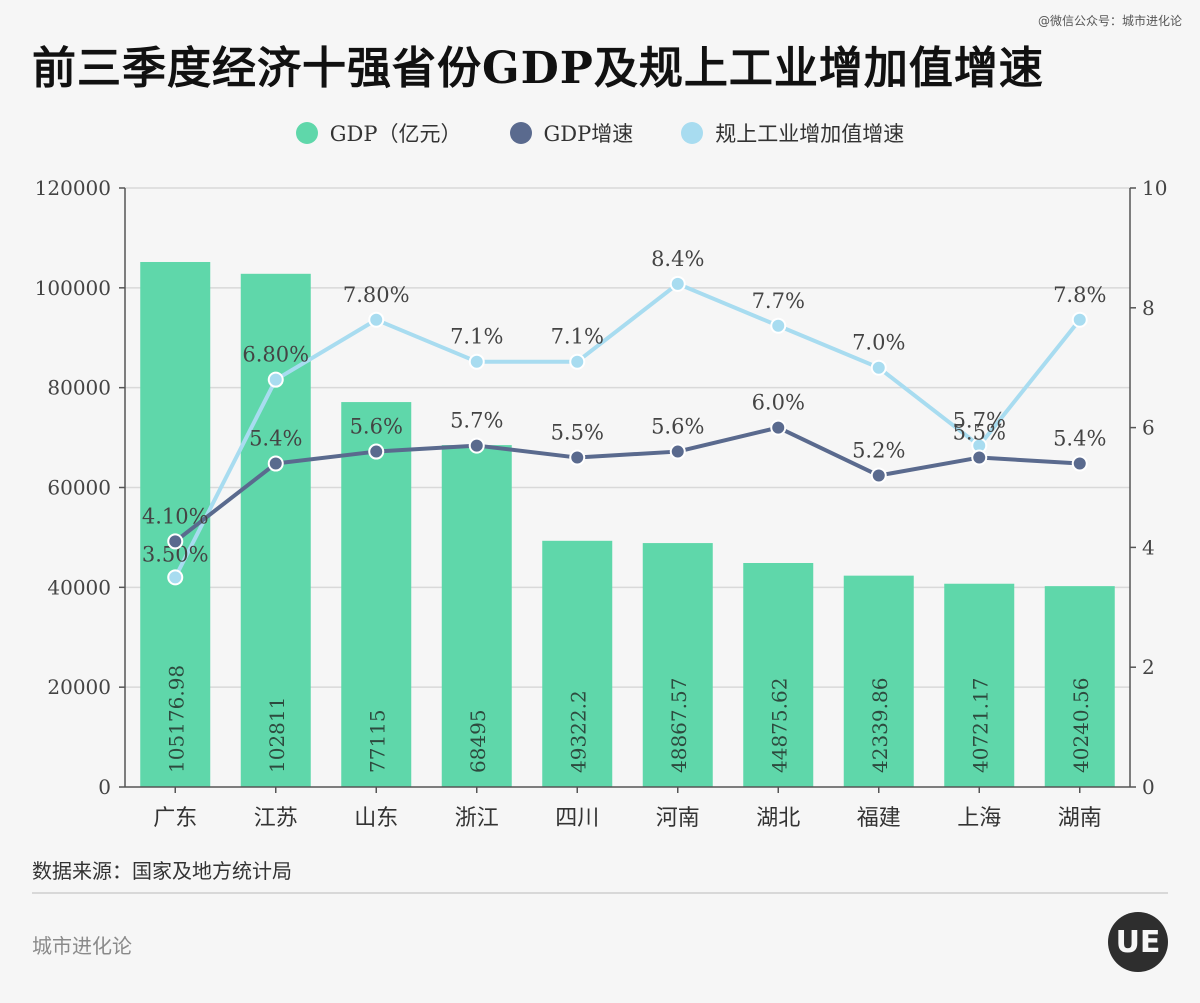  I want to click on y-right-tick-label: 6, so click(1148, 428).